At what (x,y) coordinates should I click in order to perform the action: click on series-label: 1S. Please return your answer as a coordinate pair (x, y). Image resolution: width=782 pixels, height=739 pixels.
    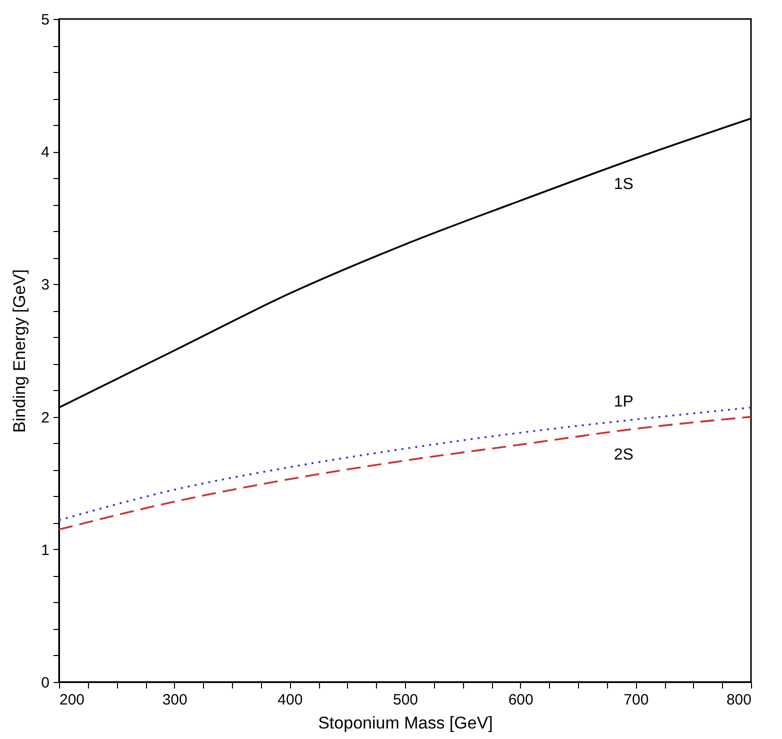
    Looking at the image, I should click on (624, 185).